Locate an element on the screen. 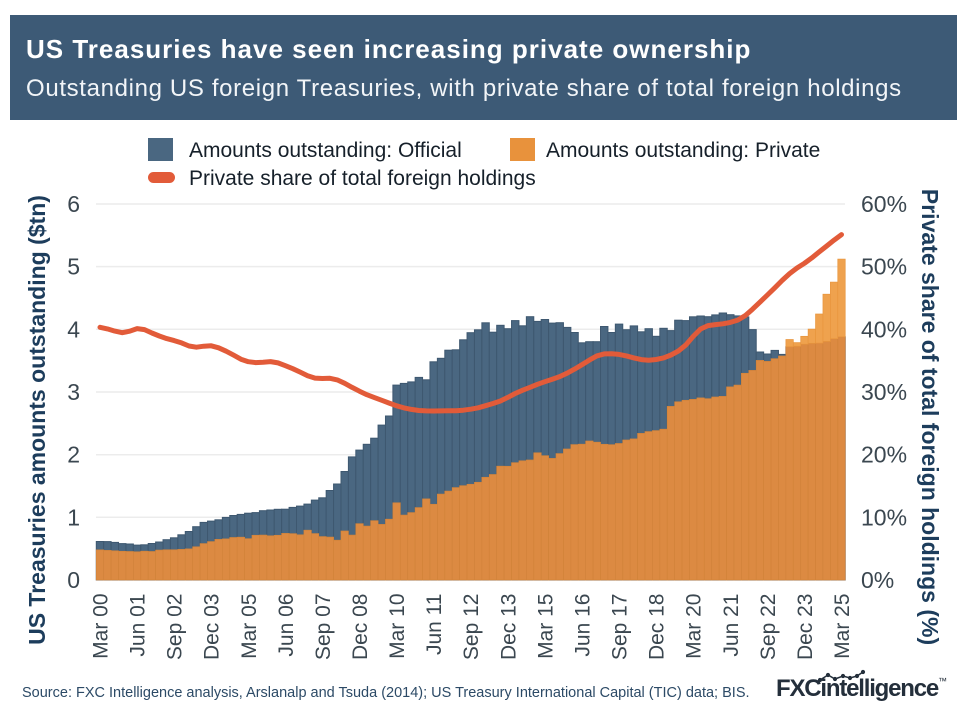 This screenshot has width=972, height=727. svg-text: Sep 12 is located at coordinates (471, 627).